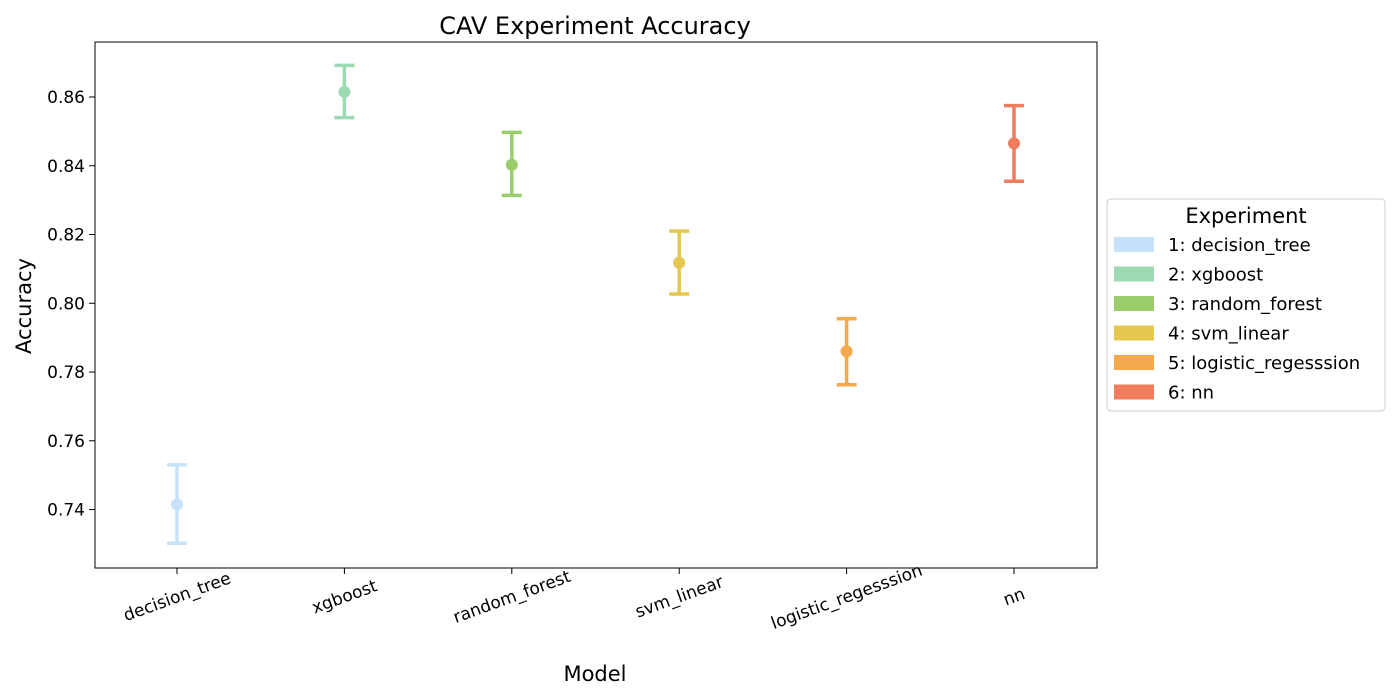 This screenshot has height=700, width=1400. What do you see at coordinates (1239, 245) in the screenshot?
I see `legend-label: 1: decision_tree` at bounding box center [1239, 245].